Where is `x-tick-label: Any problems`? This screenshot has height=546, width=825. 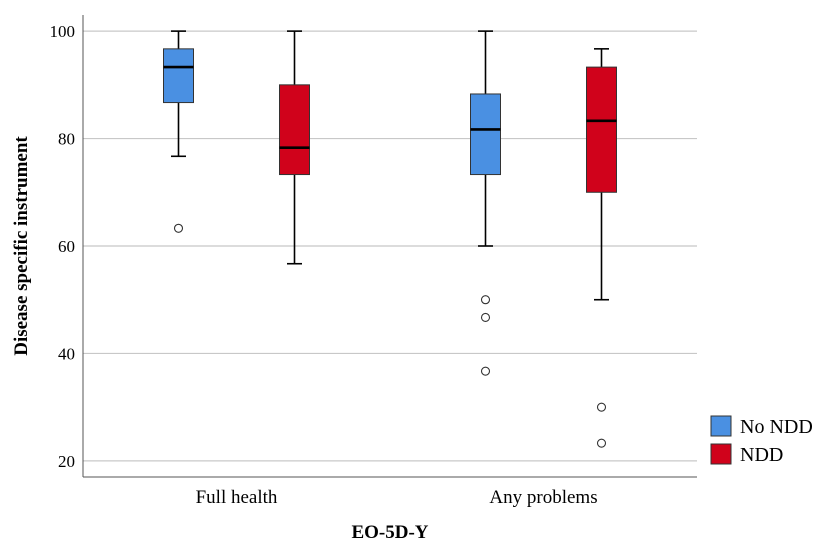
x-tick-label: Any problems is located at coordinates (543, 497).